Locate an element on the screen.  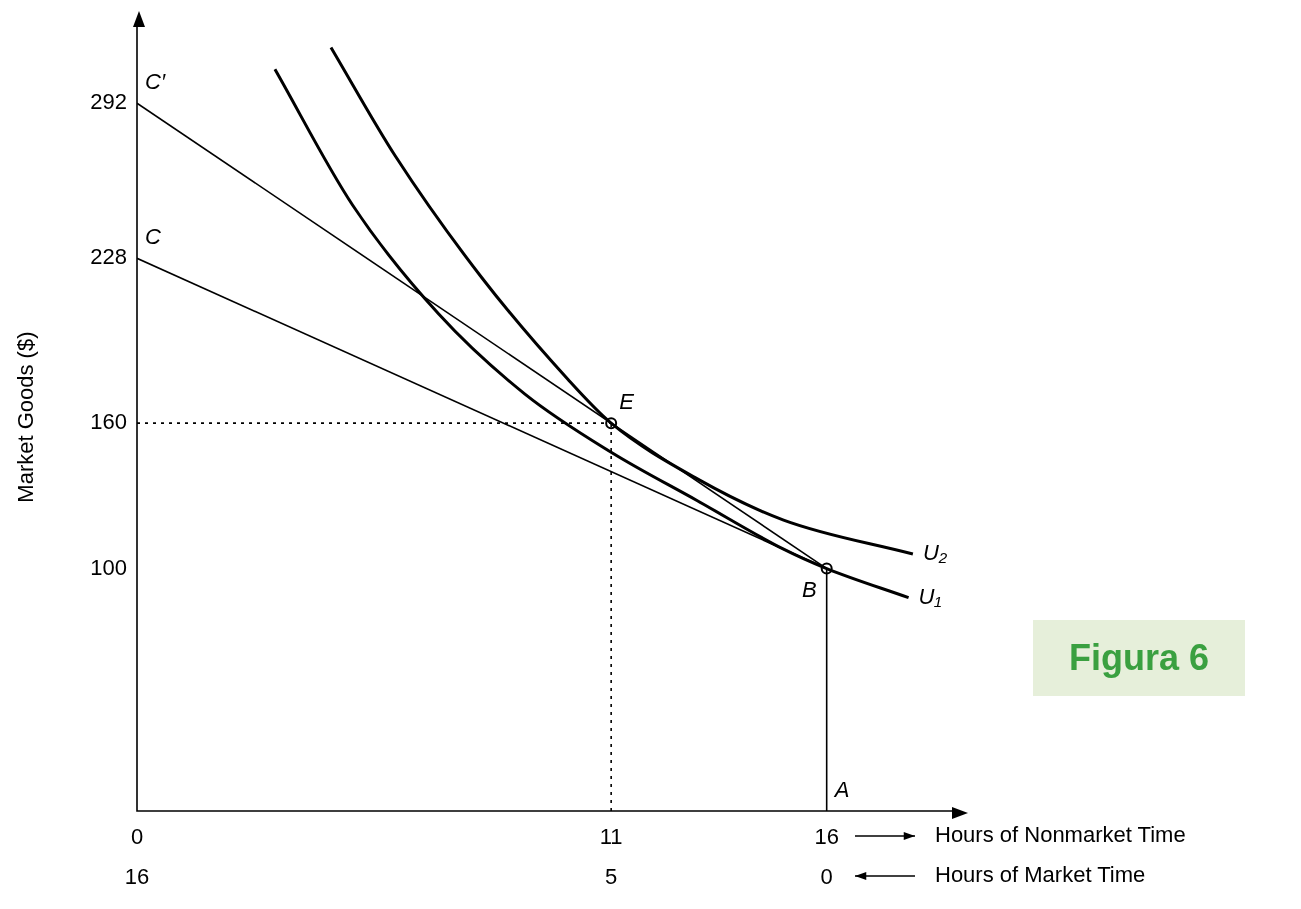
x2-tick-label: 5 is located at coordinates (611, 877).